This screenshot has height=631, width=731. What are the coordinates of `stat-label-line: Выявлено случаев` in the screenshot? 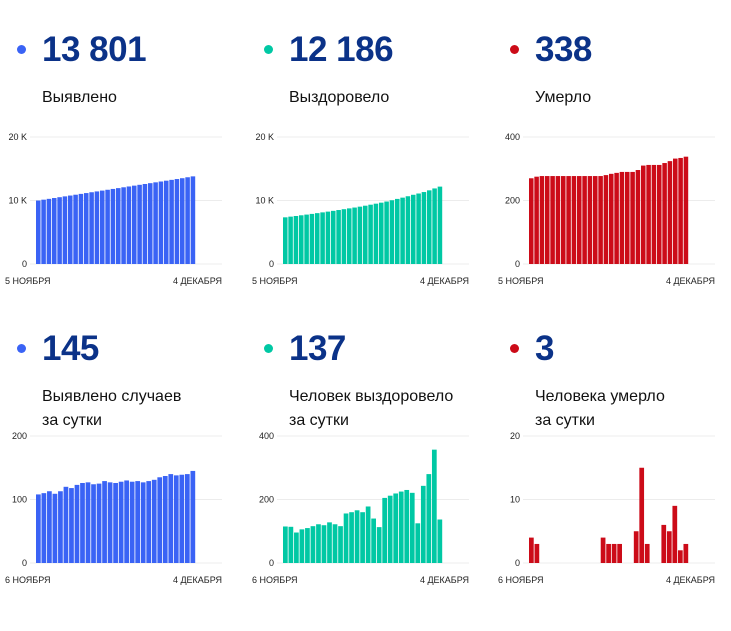 It's located at (112, 396).